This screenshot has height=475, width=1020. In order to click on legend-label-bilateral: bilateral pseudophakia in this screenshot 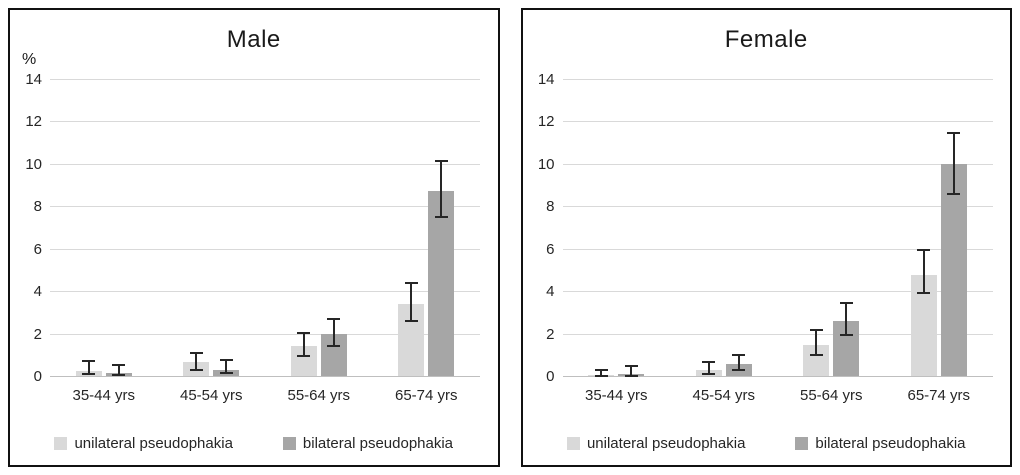, I will do `click(890, 443)`.